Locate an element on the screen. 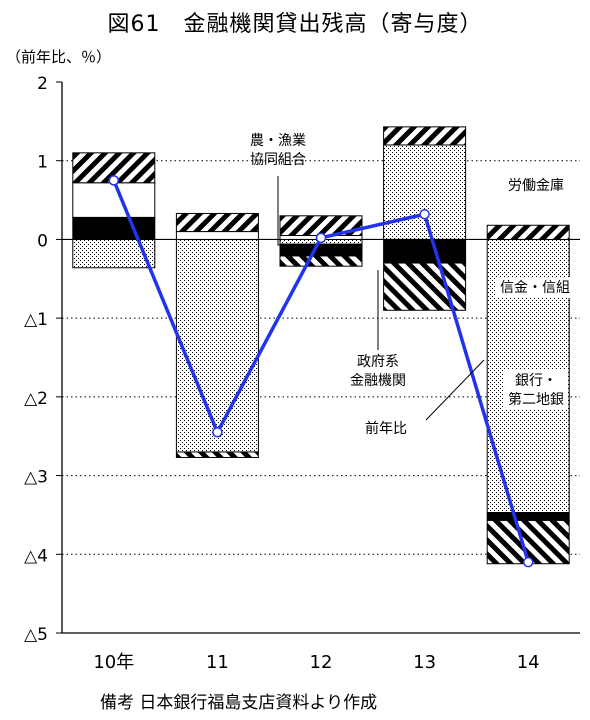 The image size is (590, 720). y-tick-label: 2 is located at coordinates (42, 84).